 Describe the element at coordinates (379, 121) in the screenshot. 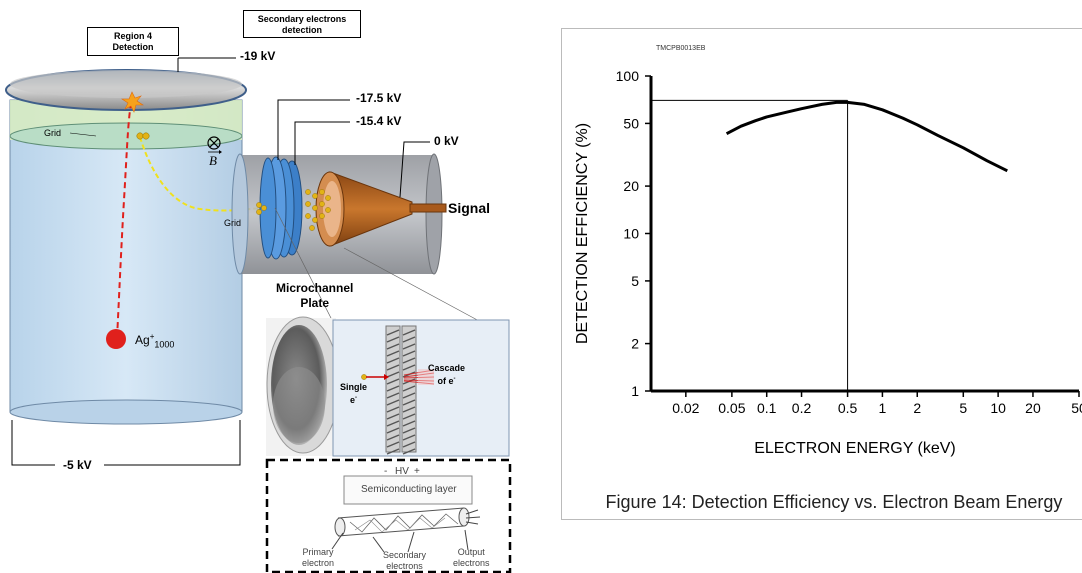

I see `voltage-154: -15.4 kV` at that location.